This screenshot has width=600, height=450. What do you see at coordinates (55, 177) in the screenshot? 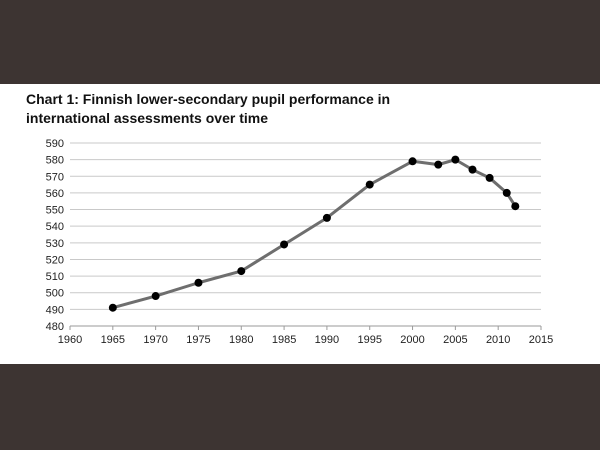
I see `y-tick-label: 570` at bounding box center [55, 177].